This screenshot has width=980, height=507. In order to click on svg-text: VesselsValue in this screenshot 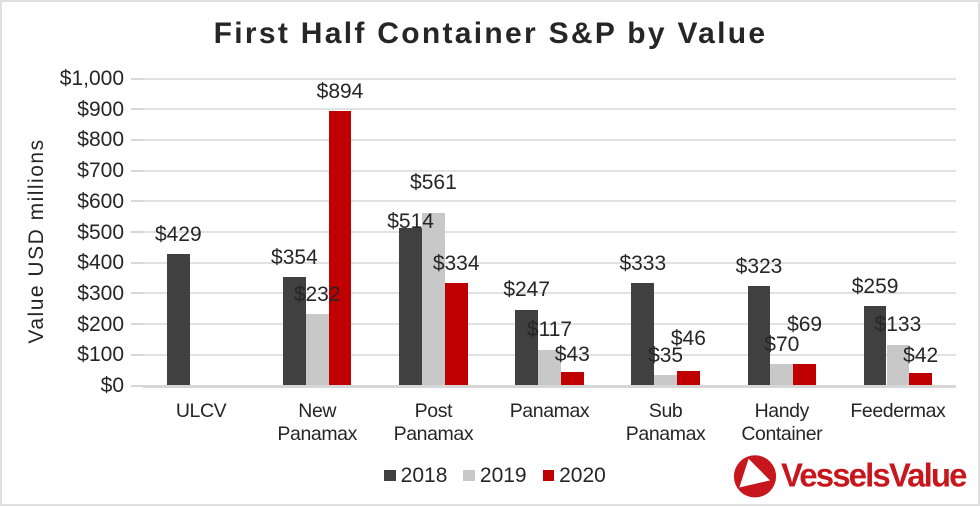, I will do `click(874, 474)`.